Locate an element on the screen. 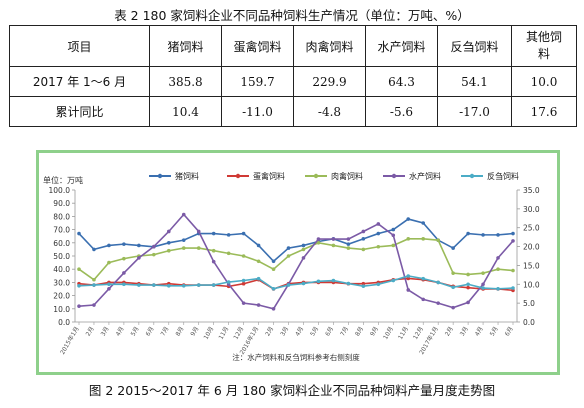 This screenshot has height=408, width=584. x-axis-tick-label: 3月 is located at coordinates (105, 332).